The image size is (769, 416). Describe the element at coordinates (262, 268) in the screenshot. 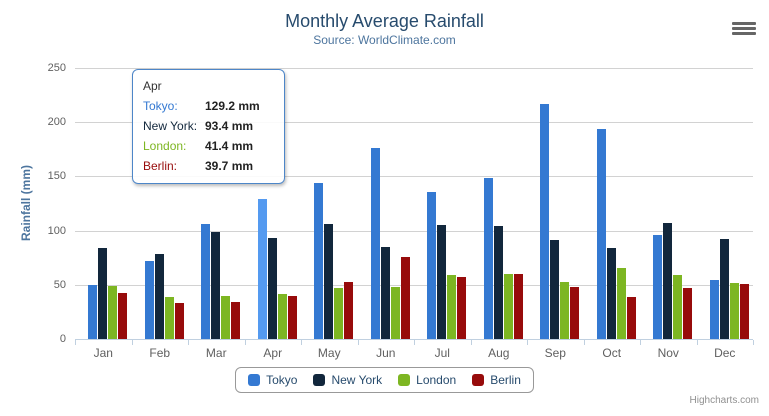

I see `bar-tokyo-apr` at that location.